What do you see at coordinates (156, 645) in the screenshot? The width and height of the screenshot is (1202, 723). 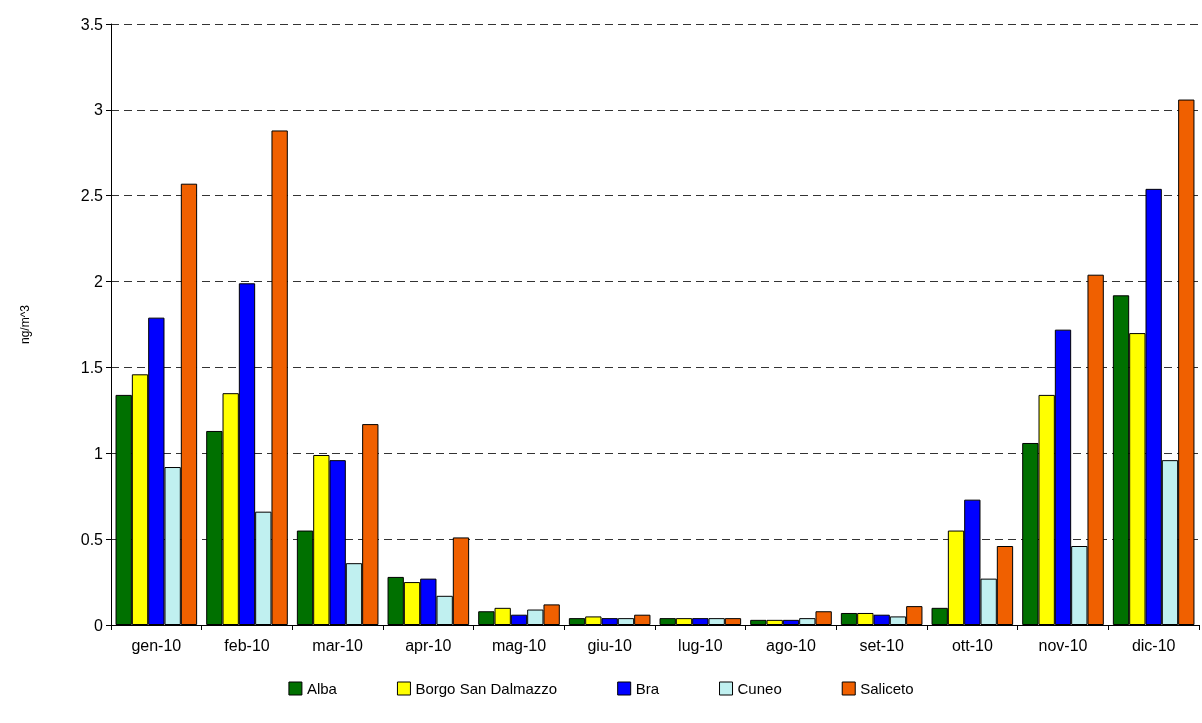 I see `x-tick-label: gen-10` at bounding box center [156, 645].